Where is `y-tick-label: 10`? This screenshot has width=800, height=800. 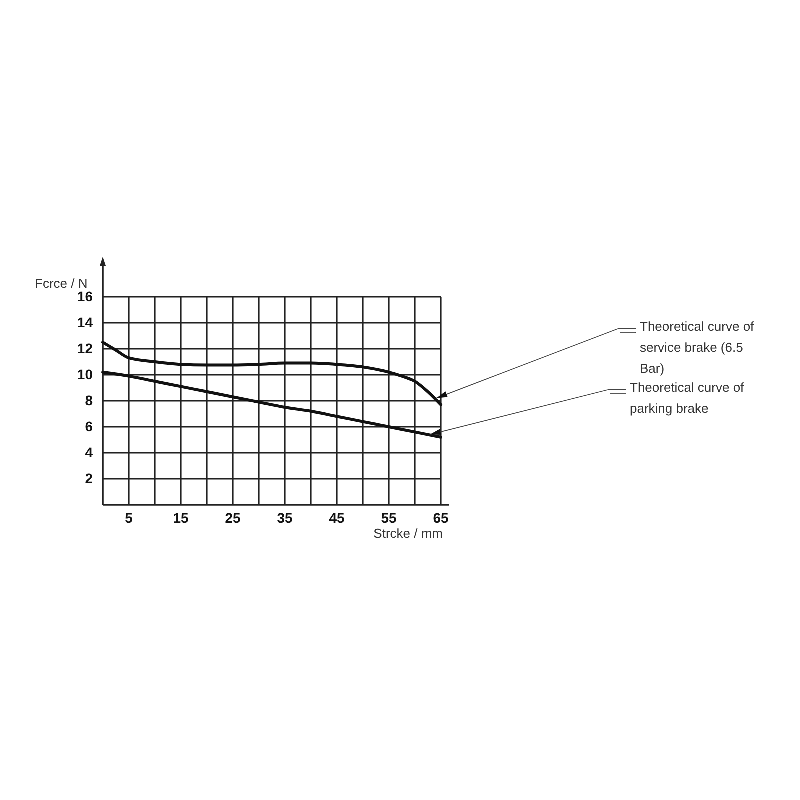
y-tick-label: 10 is located at coordinates (85, 374).